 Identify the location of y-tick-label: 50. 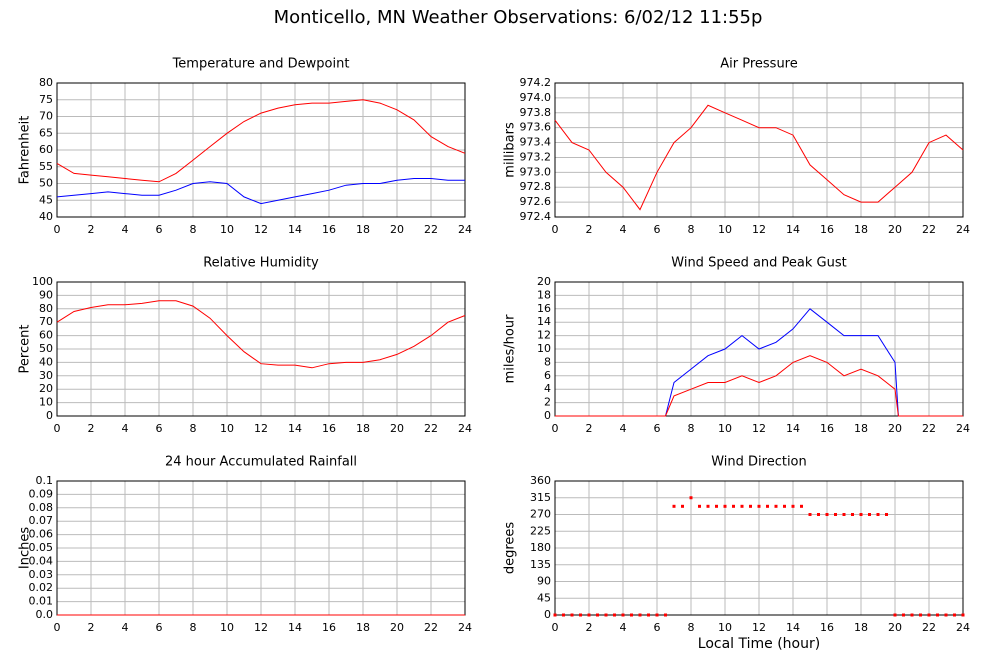
(46, 348).